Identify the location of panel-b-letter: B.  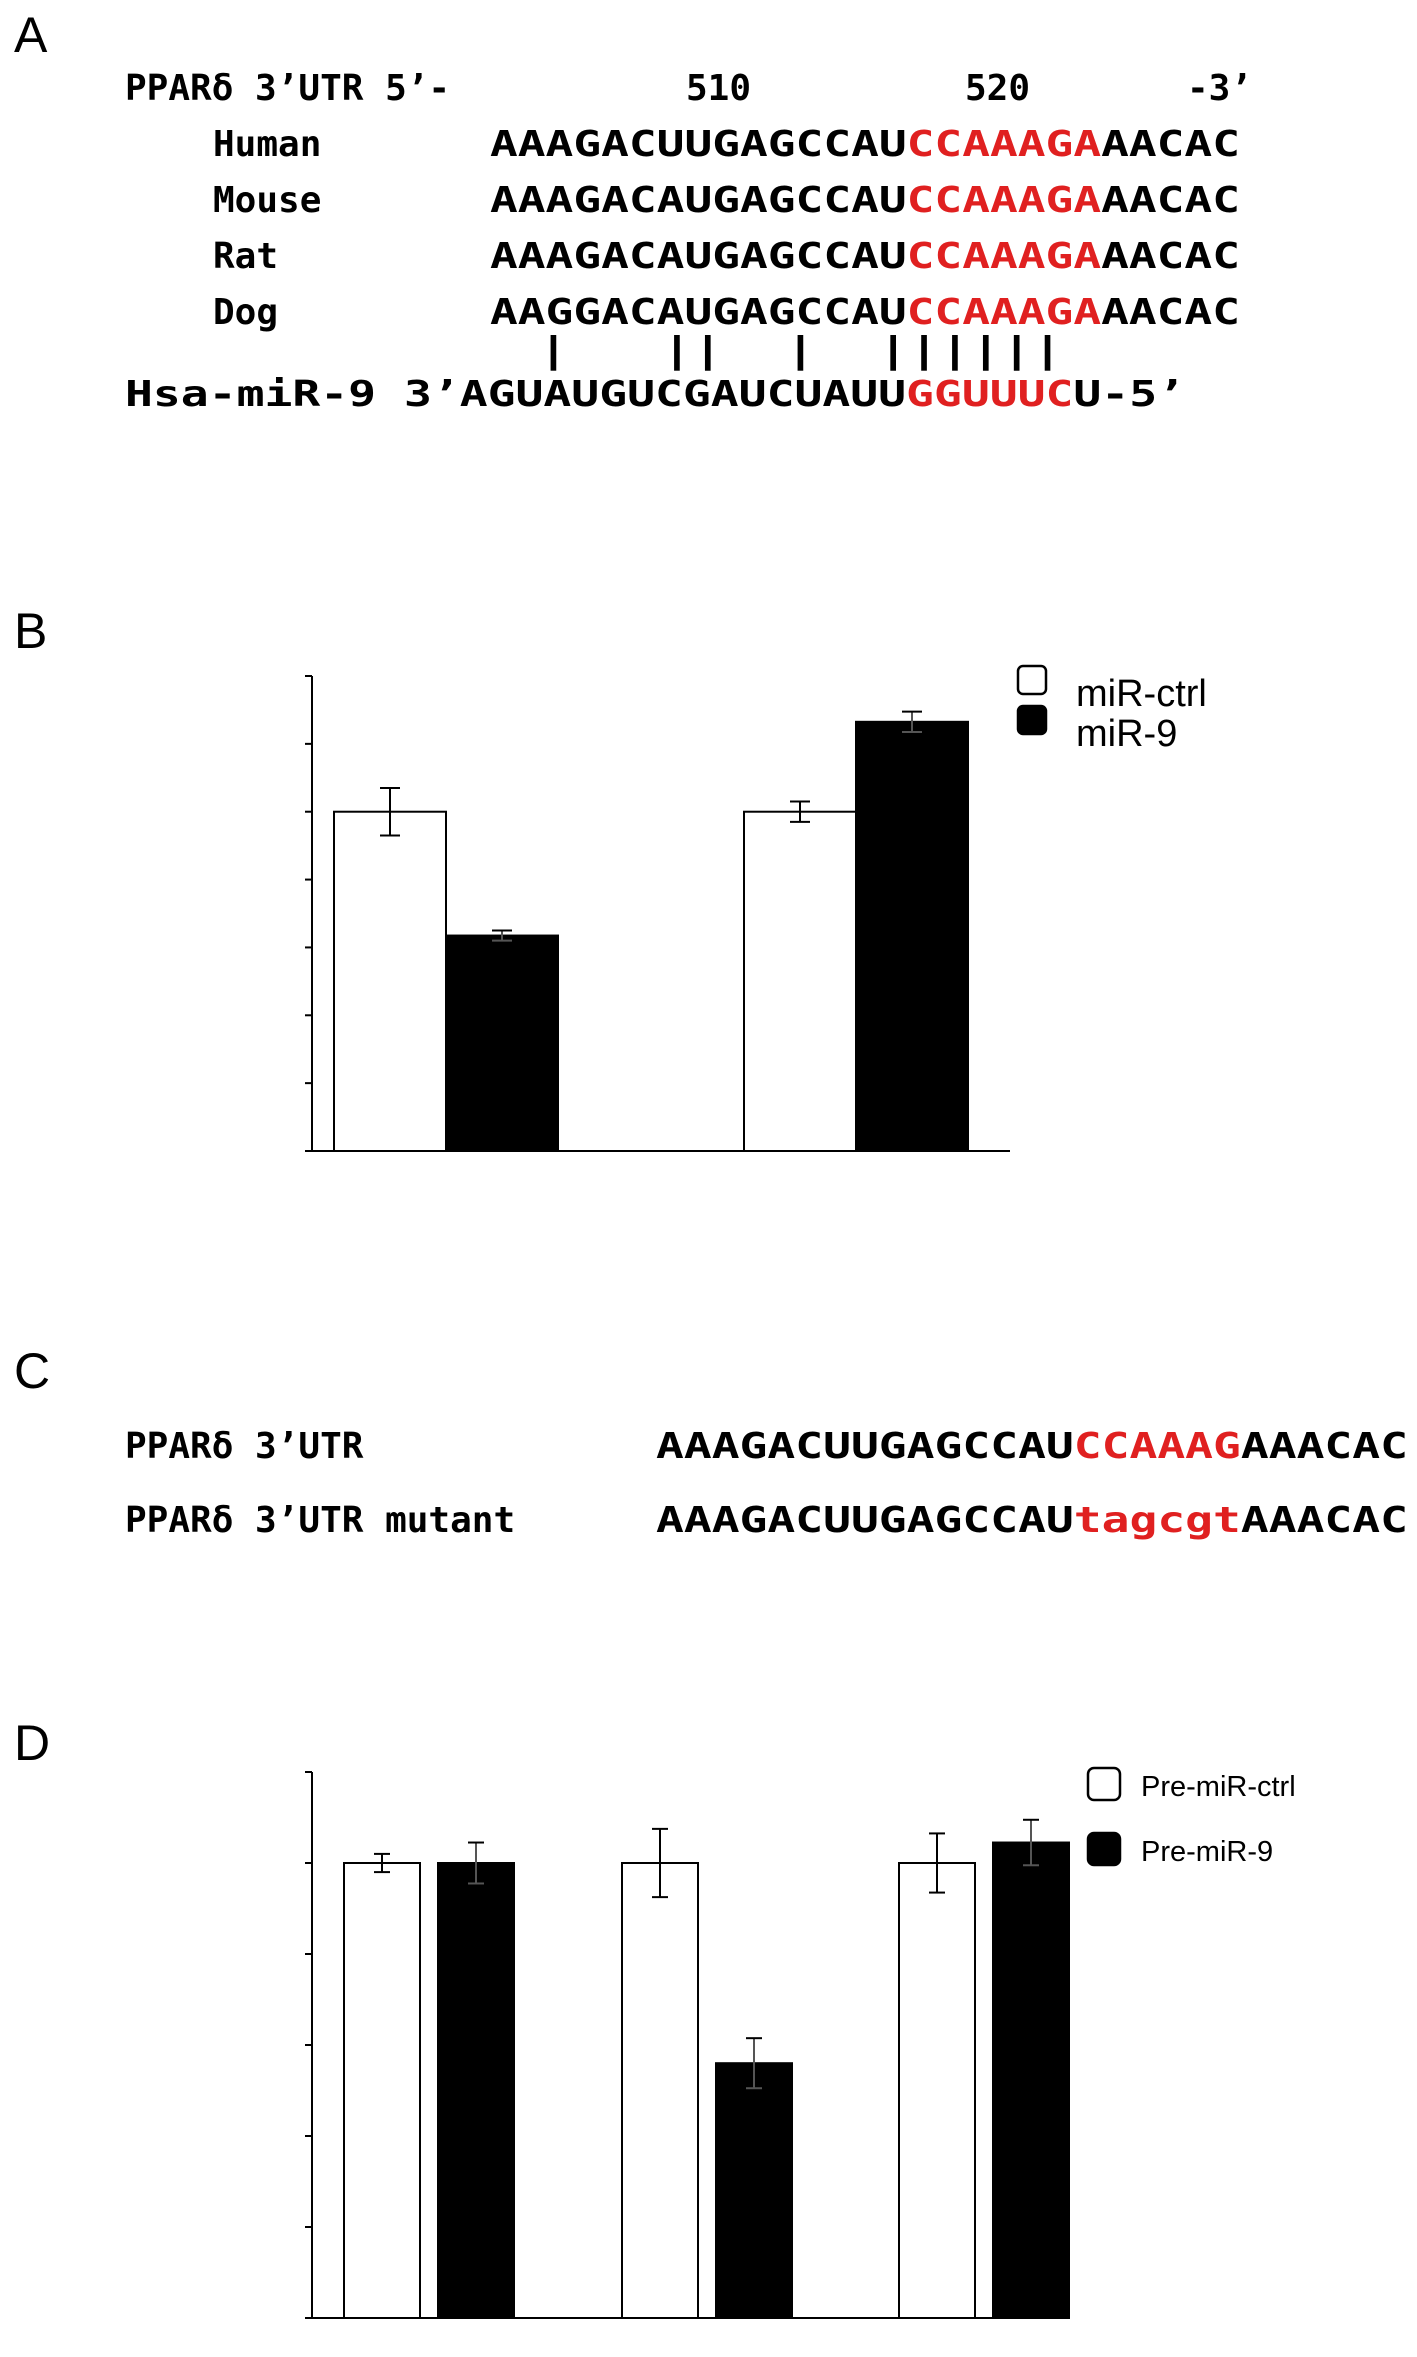
(30, 631).